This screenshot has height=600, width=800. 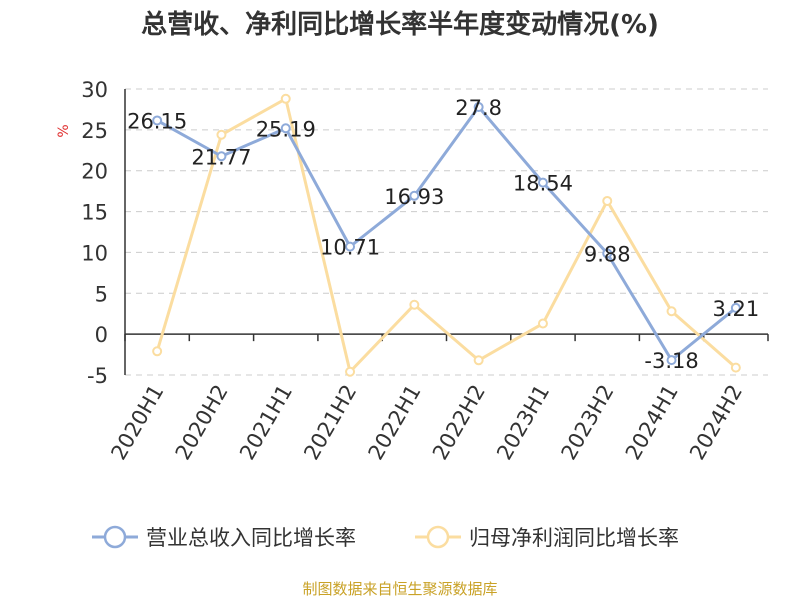 What do you see at coordinates (652, 423) in the screenshot?
I see `x-tick-label: 2024H1` at bounding box center [652, 423].